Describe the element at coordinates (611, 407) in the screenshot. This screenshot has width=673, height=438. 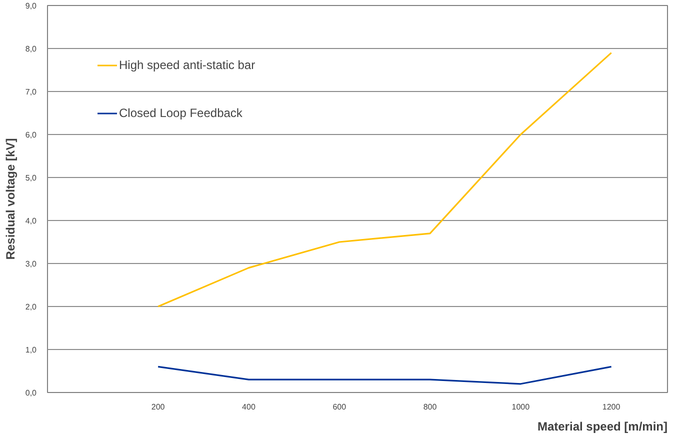
I see `x-tick-label: 1200` at that location.